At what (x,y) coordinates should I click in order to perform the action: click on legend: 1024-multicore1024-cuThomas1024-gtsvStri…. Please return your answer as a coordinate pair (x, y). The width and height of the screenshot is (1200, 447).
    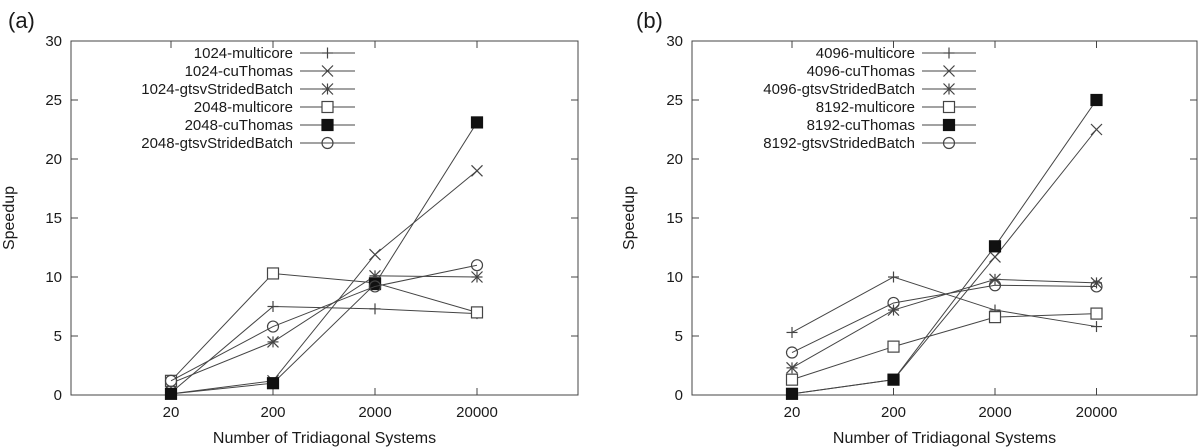
    Looking at the image, I should click on (248, 98).